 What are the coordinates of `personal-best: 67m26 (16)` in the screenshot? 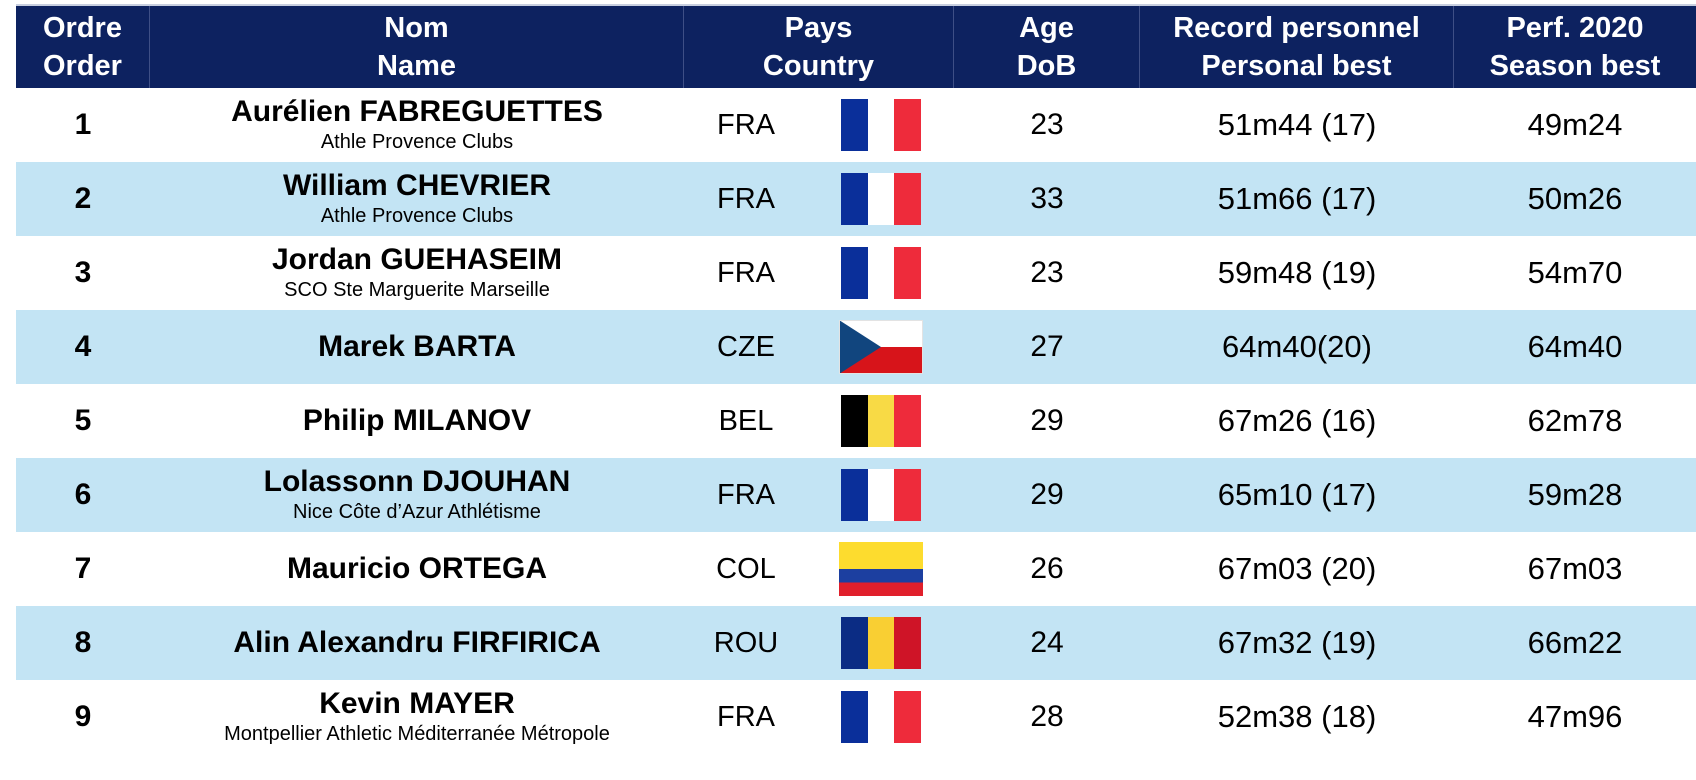 It's located at (1297, 420).